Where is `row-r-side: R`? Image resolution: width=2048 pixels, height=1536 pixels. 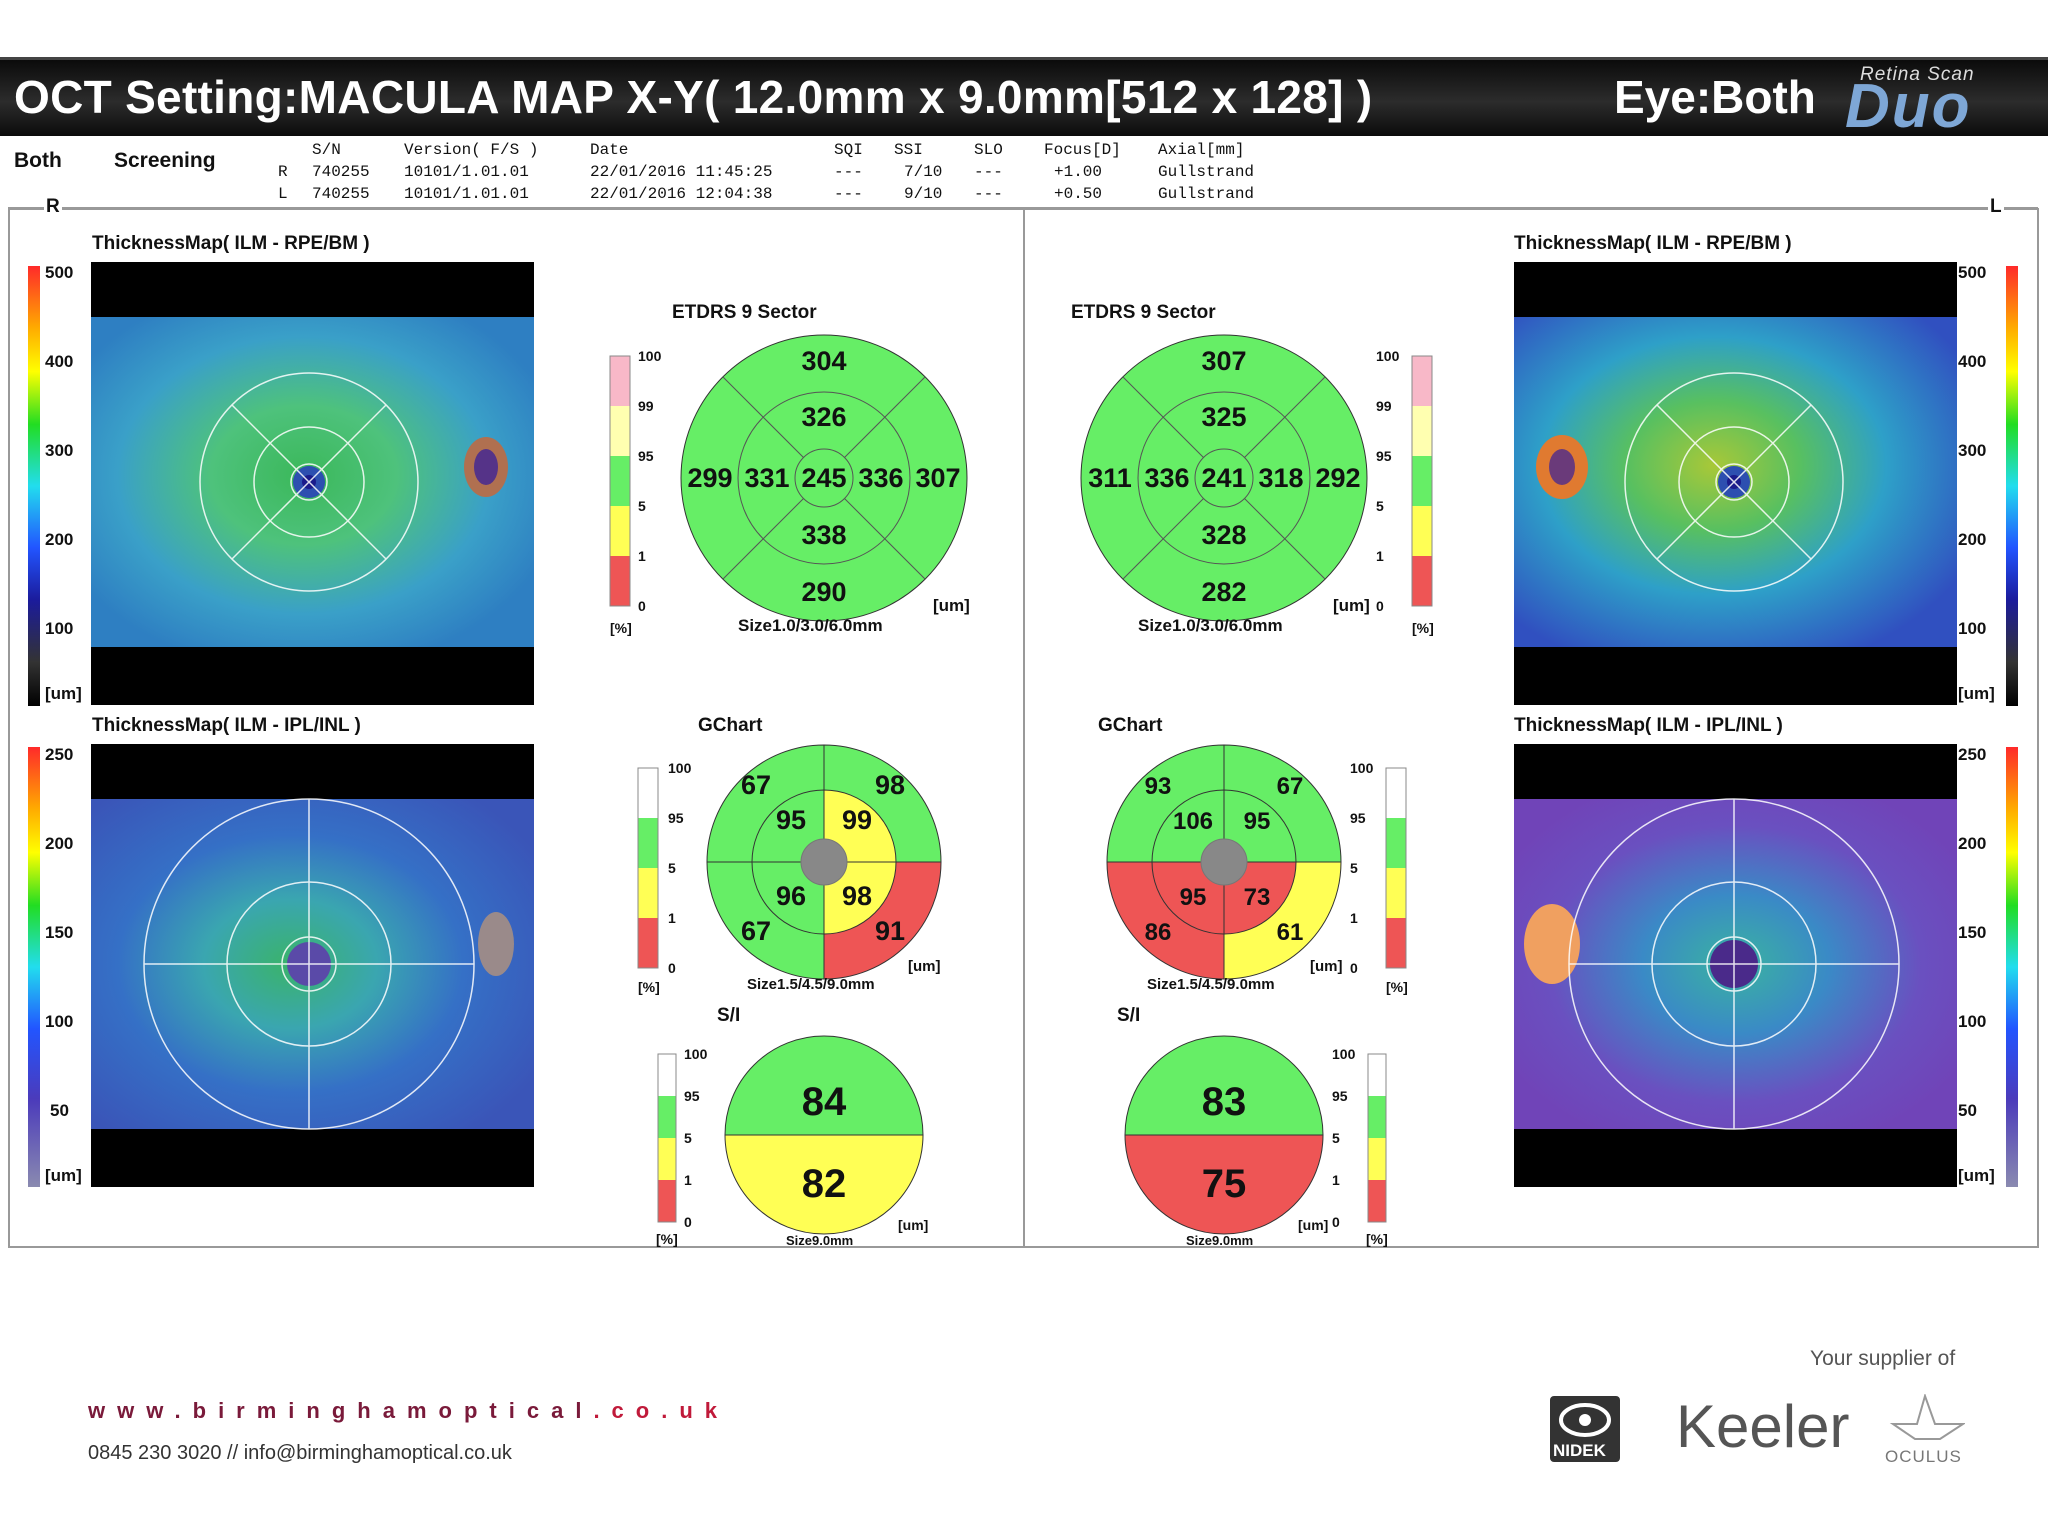 row-r-side: R is located at coordinates (283, 172).